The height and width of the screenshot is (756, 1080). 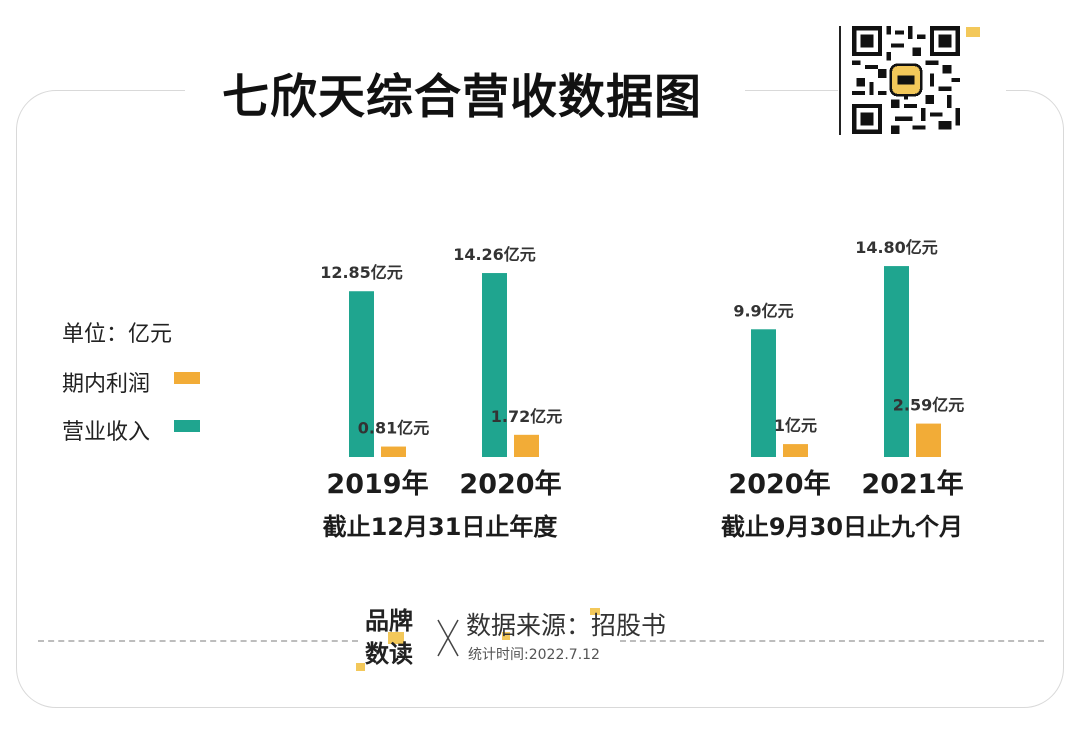 I want to click on qr-accent, so click(x=973, y=32).